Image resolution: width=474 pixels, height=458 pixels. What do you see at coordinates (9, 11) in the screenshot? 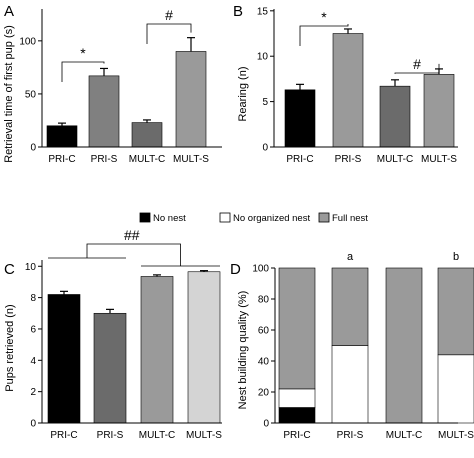
I see `panel-letter: A` at bounding box center [9, 11].